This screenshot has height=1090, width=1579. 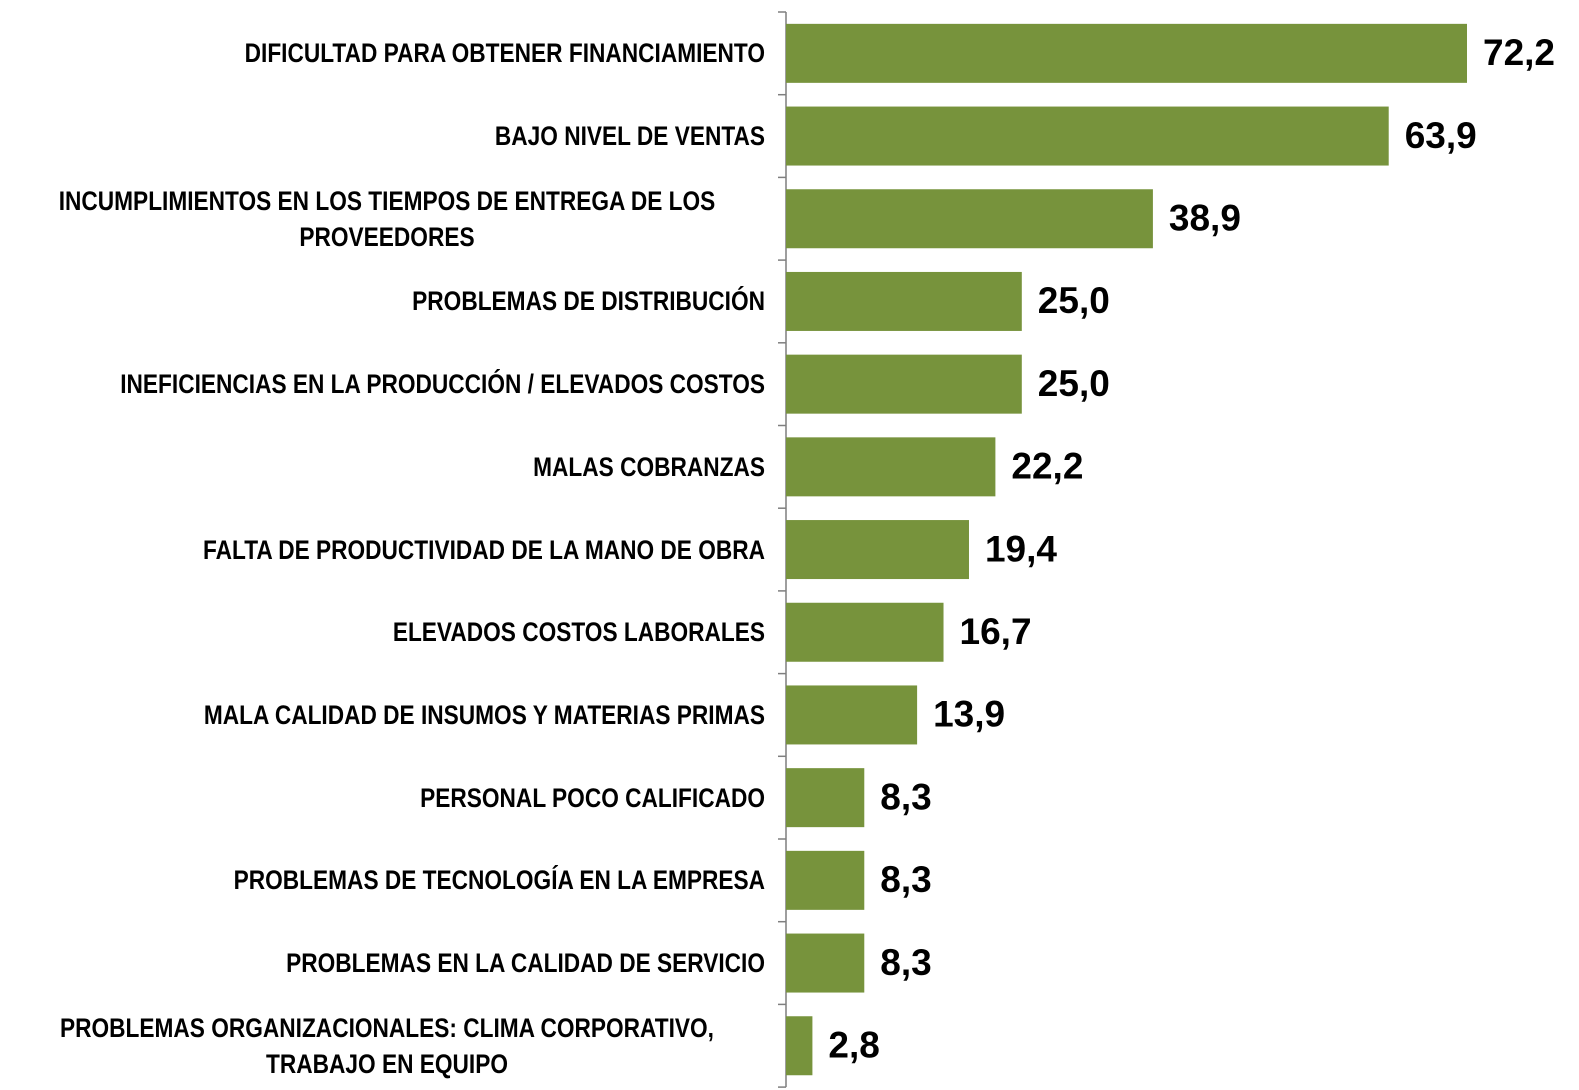 I want to click on category-label-box: BAJO NIVEL DE VENTAS, so click(x=387, y=136).